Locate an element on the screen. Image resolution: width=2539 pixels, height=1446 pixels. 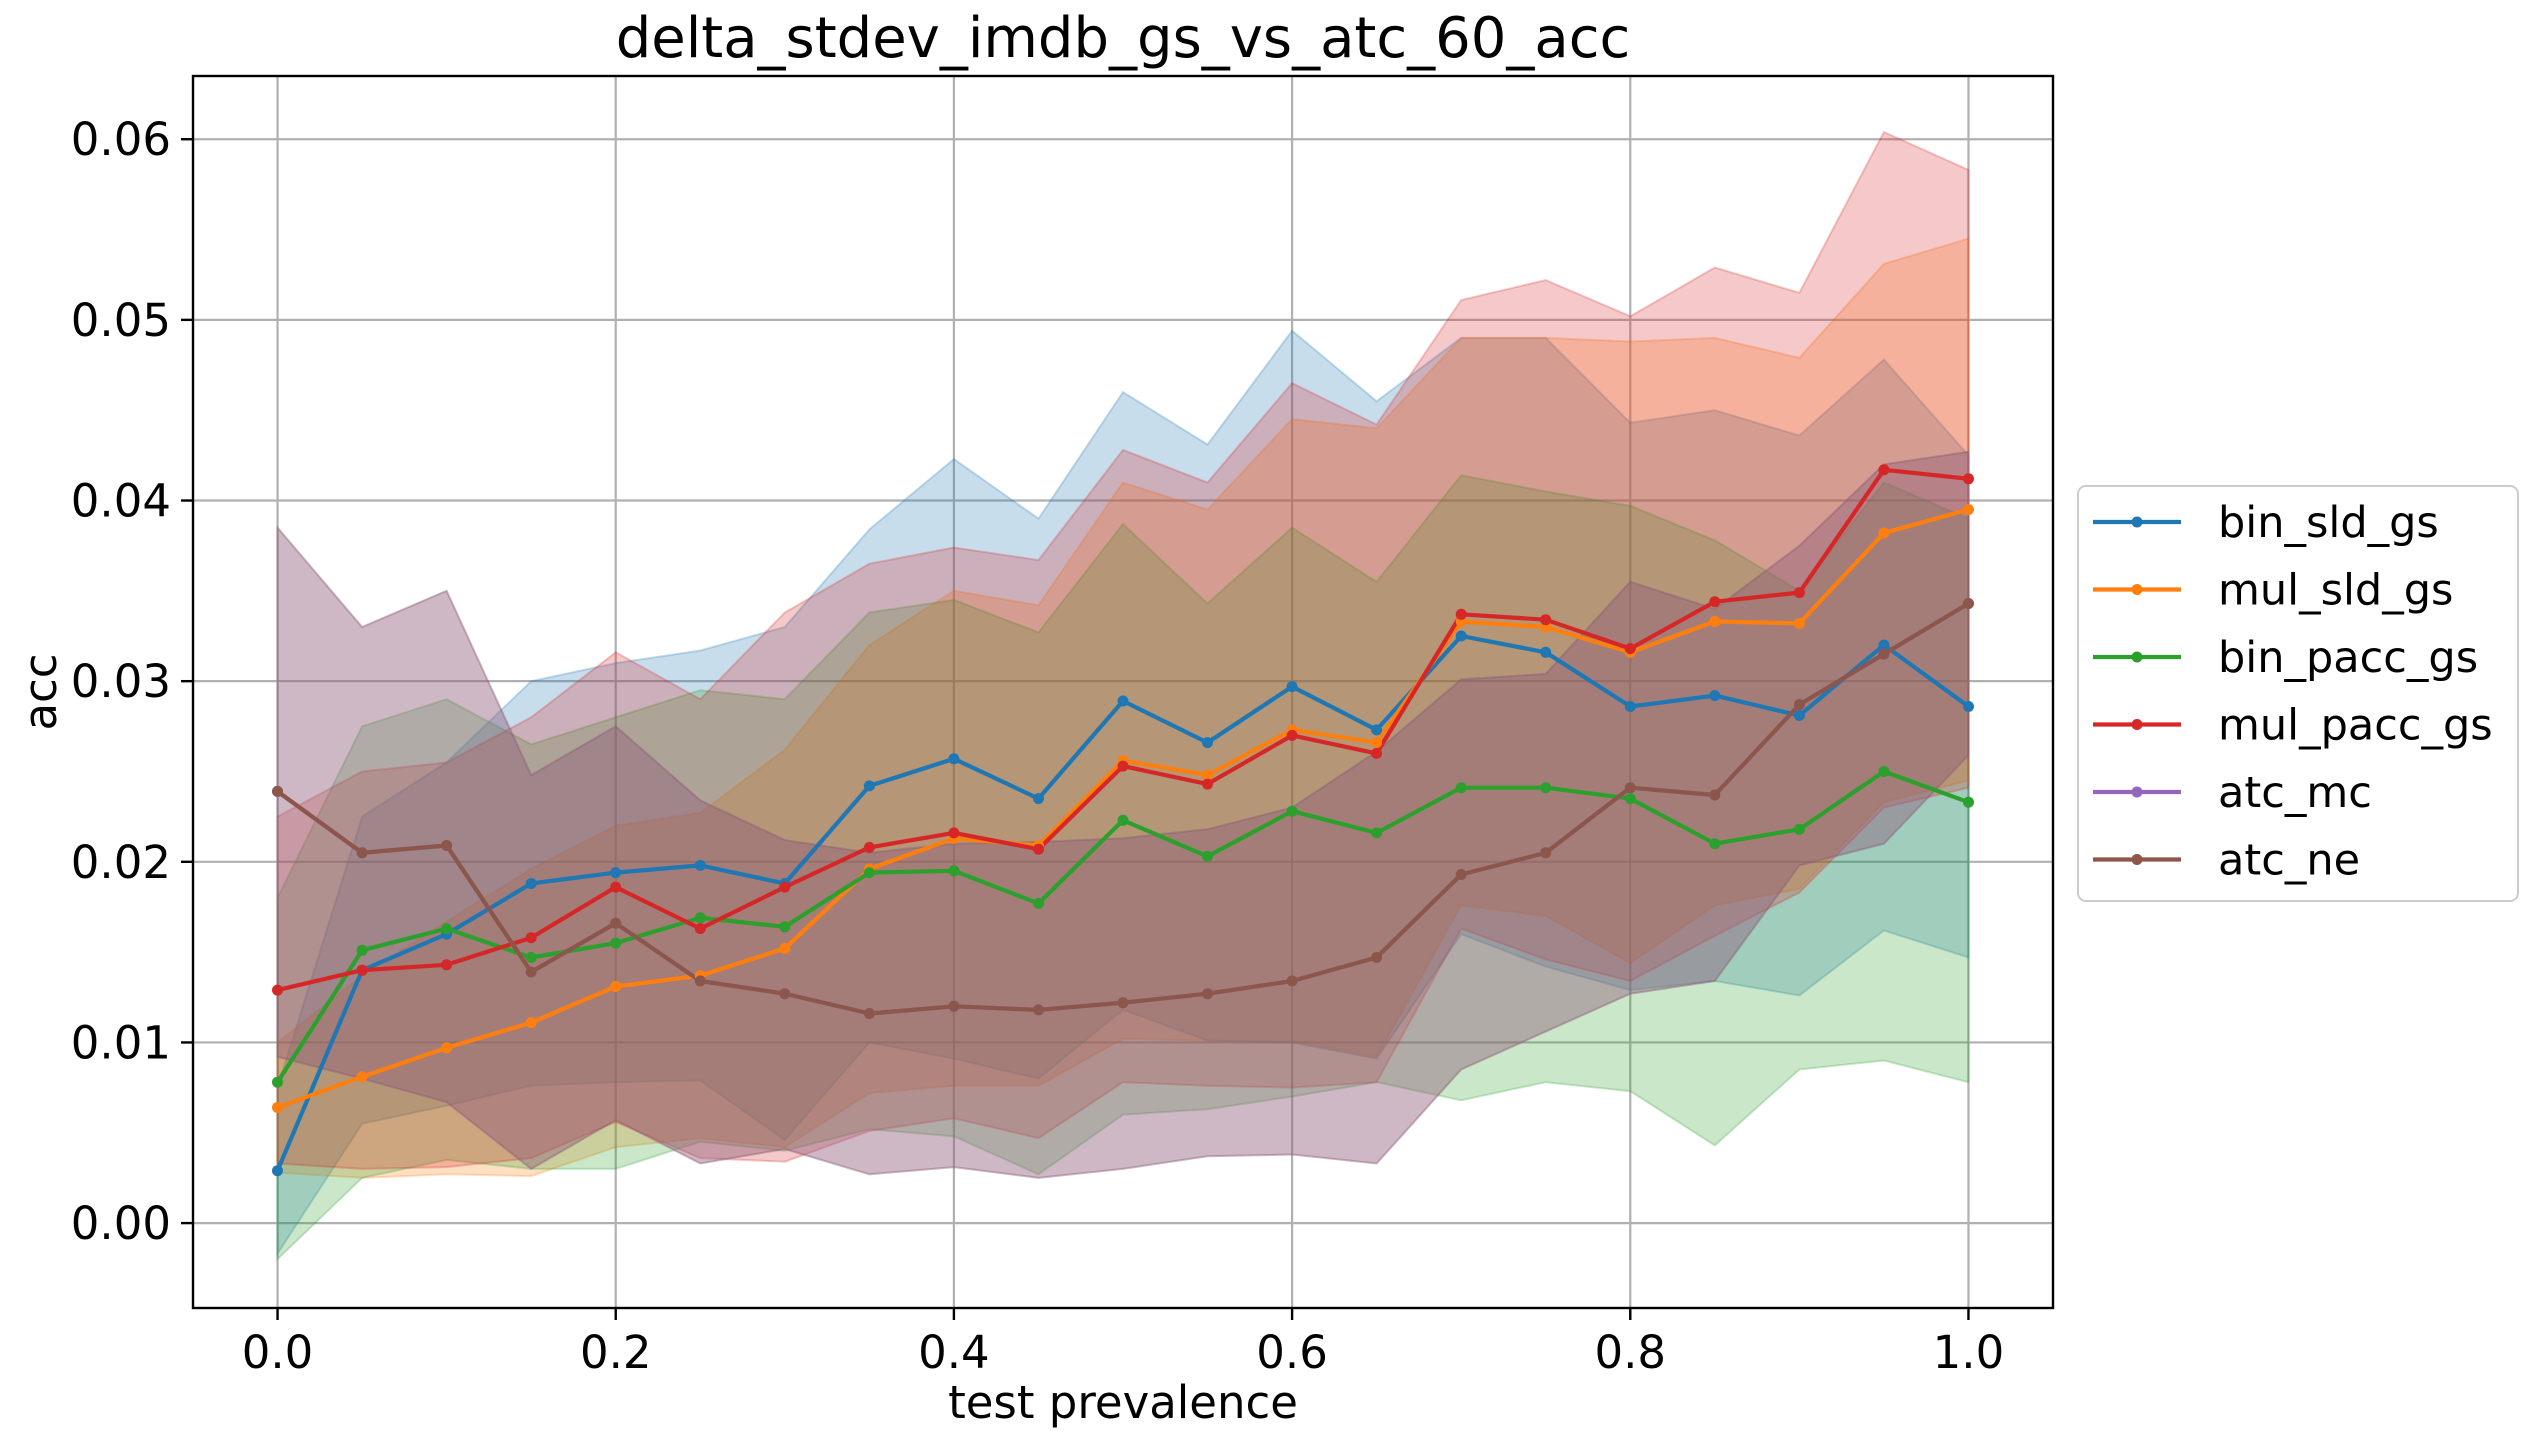
x-tick-label: 1.0 is located at coordinates (1969, 1352).